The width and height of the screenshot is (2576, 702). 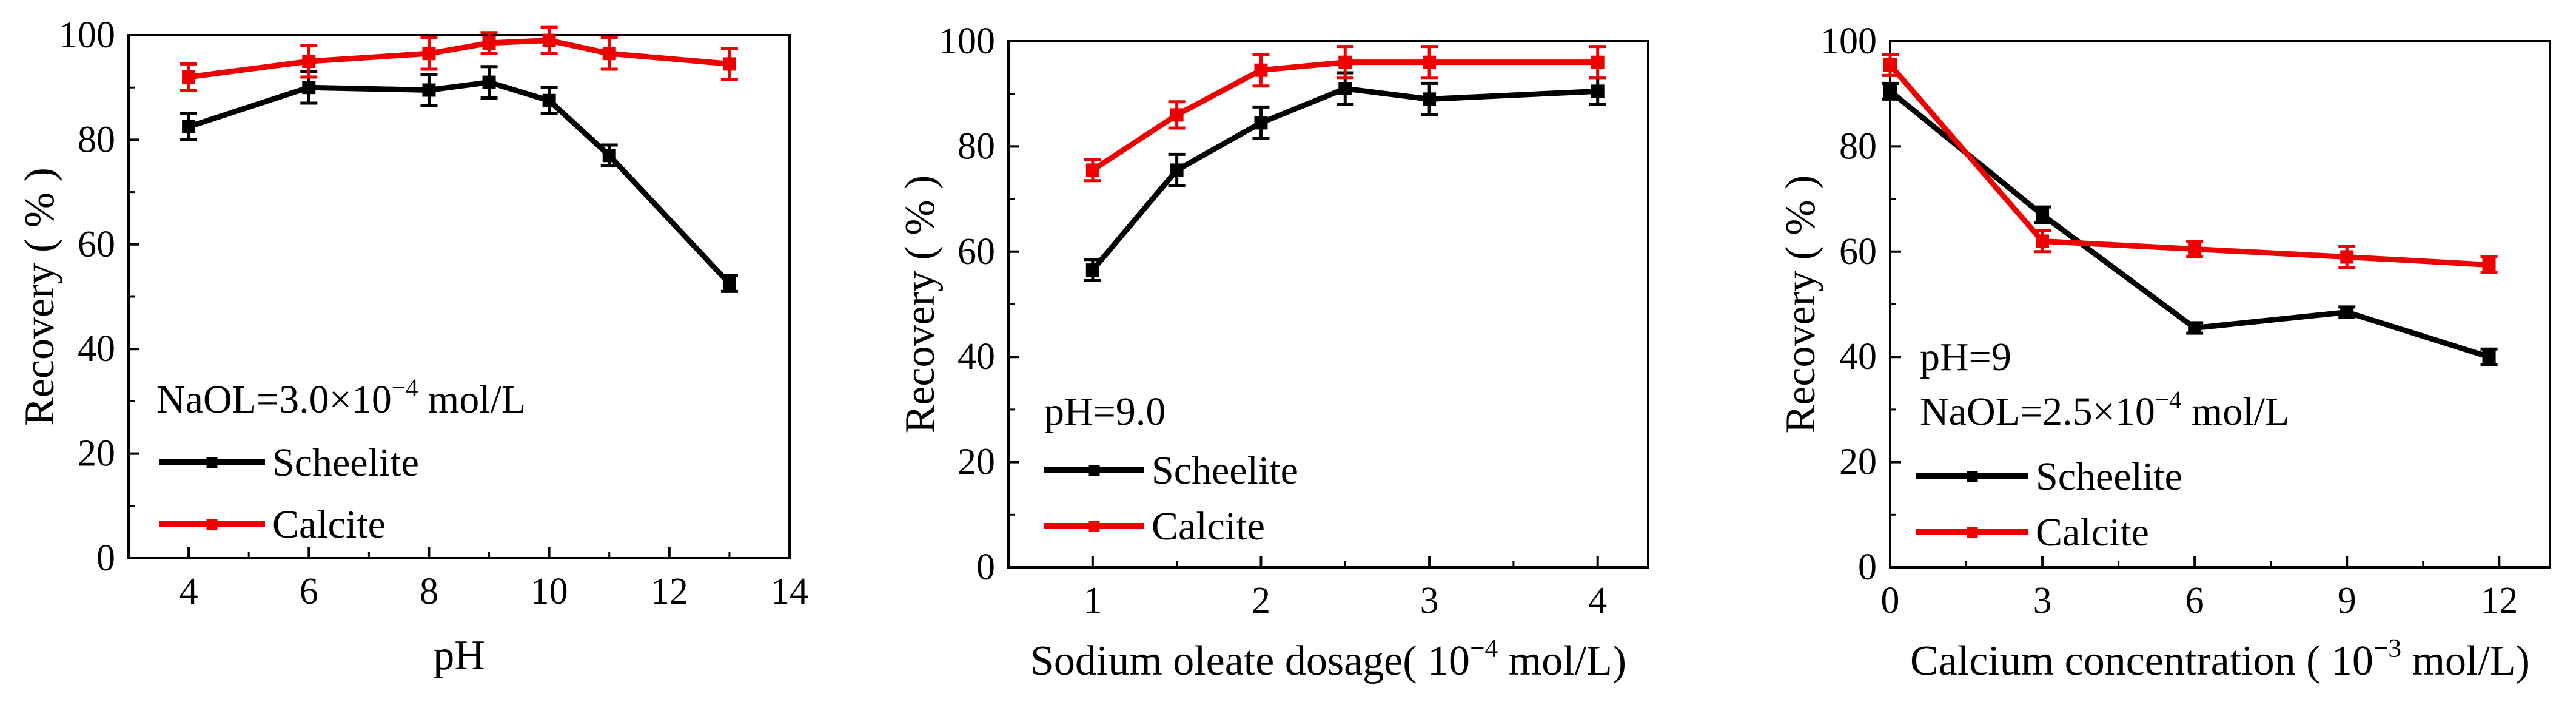 I want to click on x-tick-label: 10, so click(x=549, y=592).